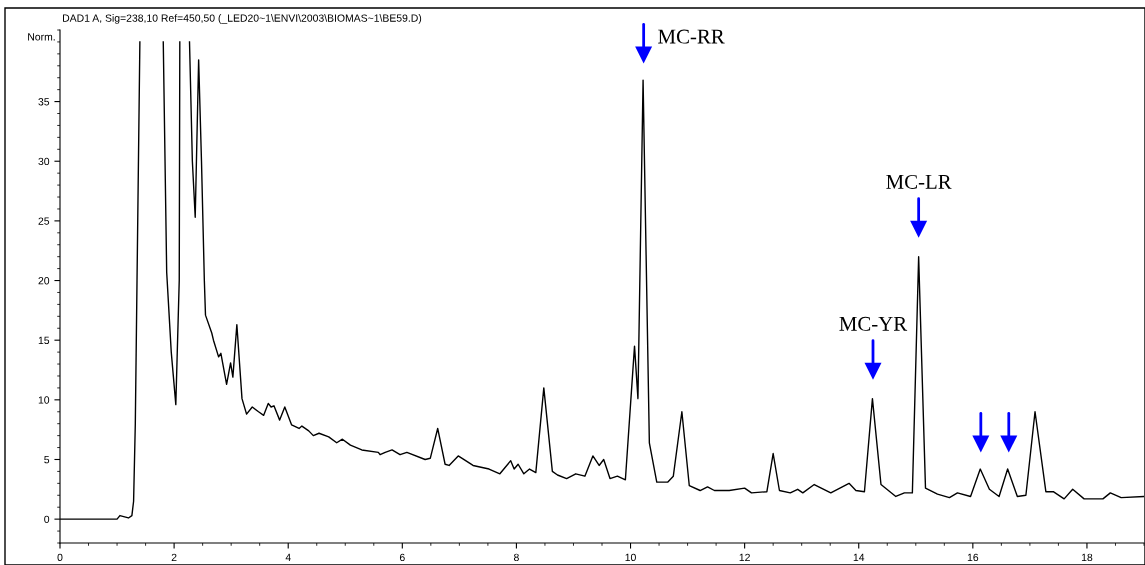 The height and width of the screenshot is (565, 1145). What do you see at coordinates (47, 519) in the screenshot?
I see `y-tick-label: 0` at bounding box center [47, 519].